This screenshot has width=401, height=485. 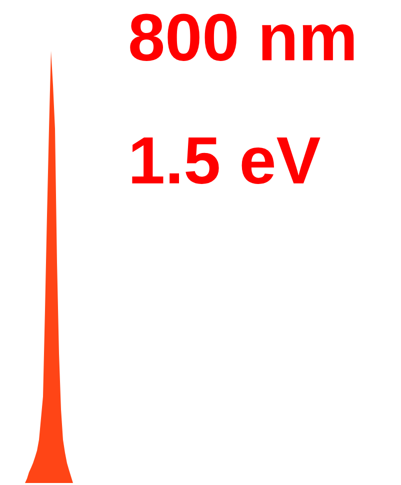 I want to click on text: 1.5 eV, so click(x=226, y=160).